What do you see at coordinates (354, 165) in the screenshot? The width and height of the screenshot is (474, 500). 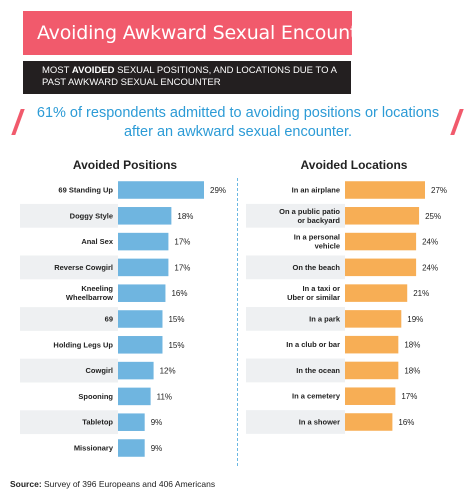 I see `locations-chart-title: Avoided Locations` at bounding box center [354, 165].